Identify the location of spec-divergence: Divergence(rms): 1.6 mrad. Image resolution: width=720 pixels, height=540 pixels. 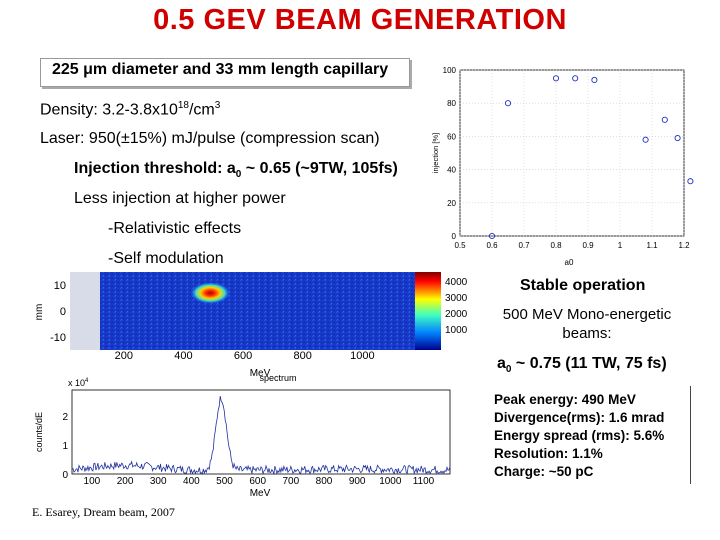
(579, 417).